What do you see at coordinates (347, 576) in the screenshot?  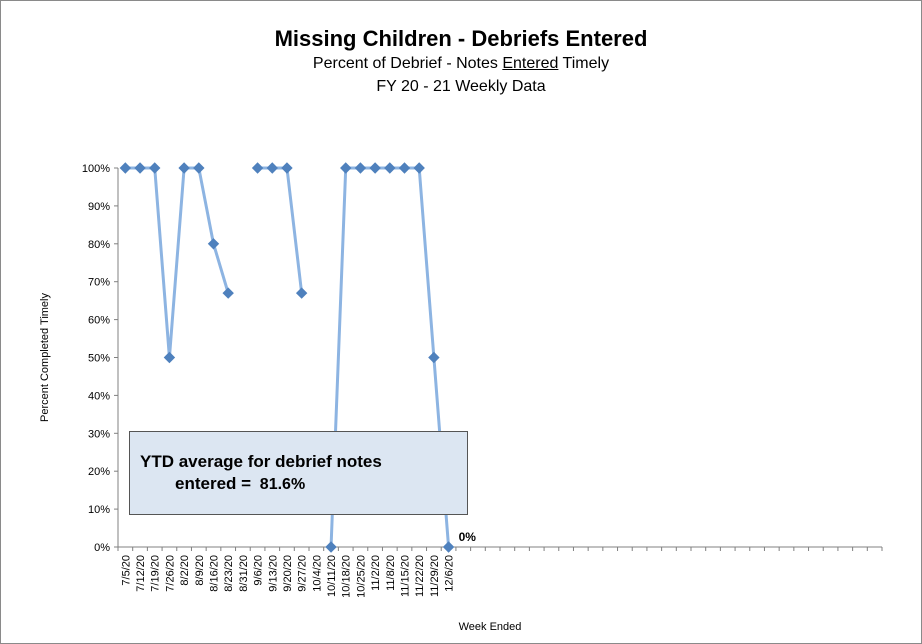 I see `x-tick-label: 10/18/20` at bounding box center [347, 576].